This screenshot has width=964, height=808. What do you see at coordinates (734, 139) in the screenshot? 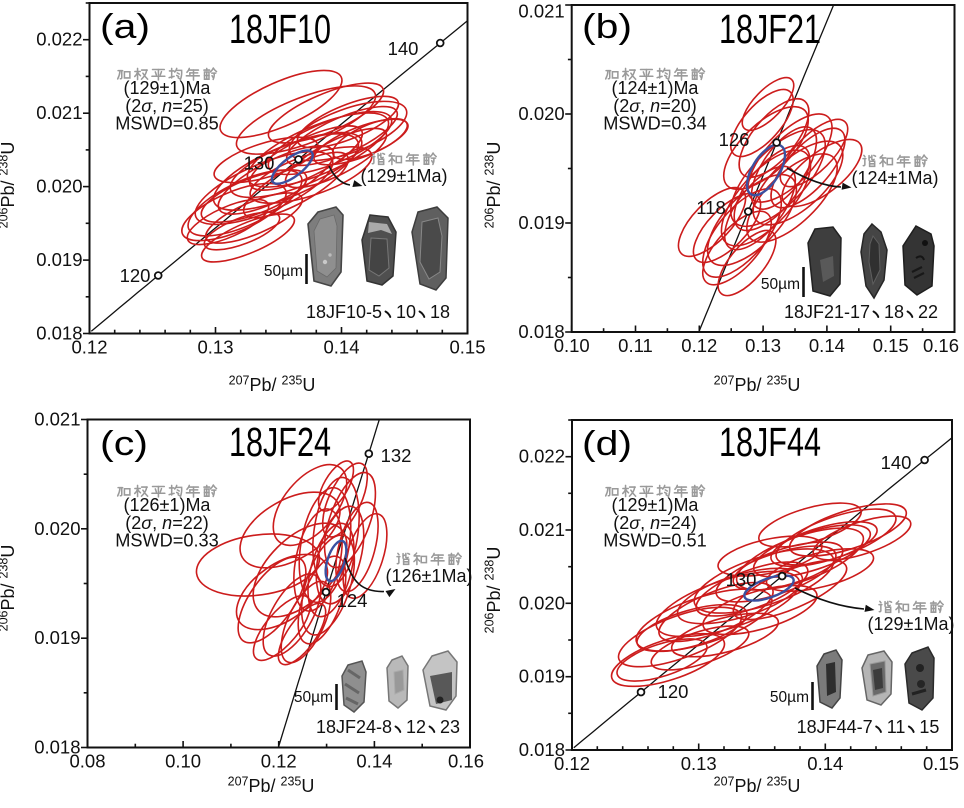
I see `svg-text: 126` at bounding box center [734, 139].